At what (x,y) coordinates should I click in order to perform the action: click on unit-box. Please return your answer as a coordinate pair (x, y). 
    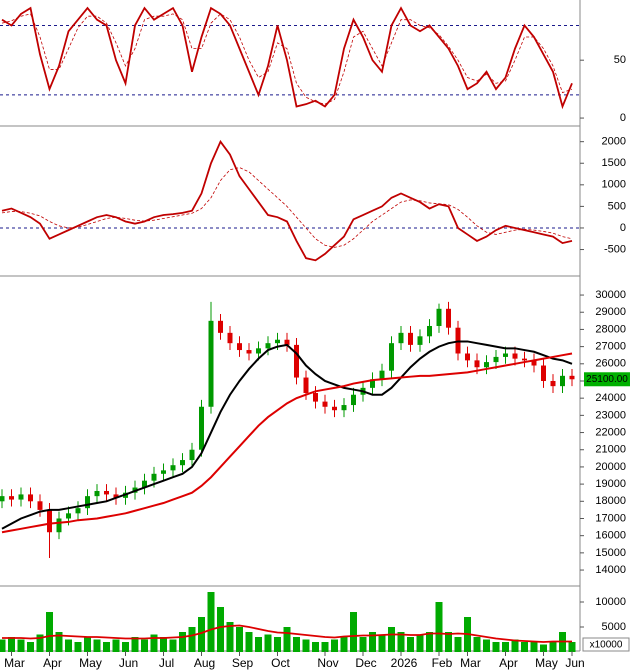
    Looking at the image, I should click on (606, 644).